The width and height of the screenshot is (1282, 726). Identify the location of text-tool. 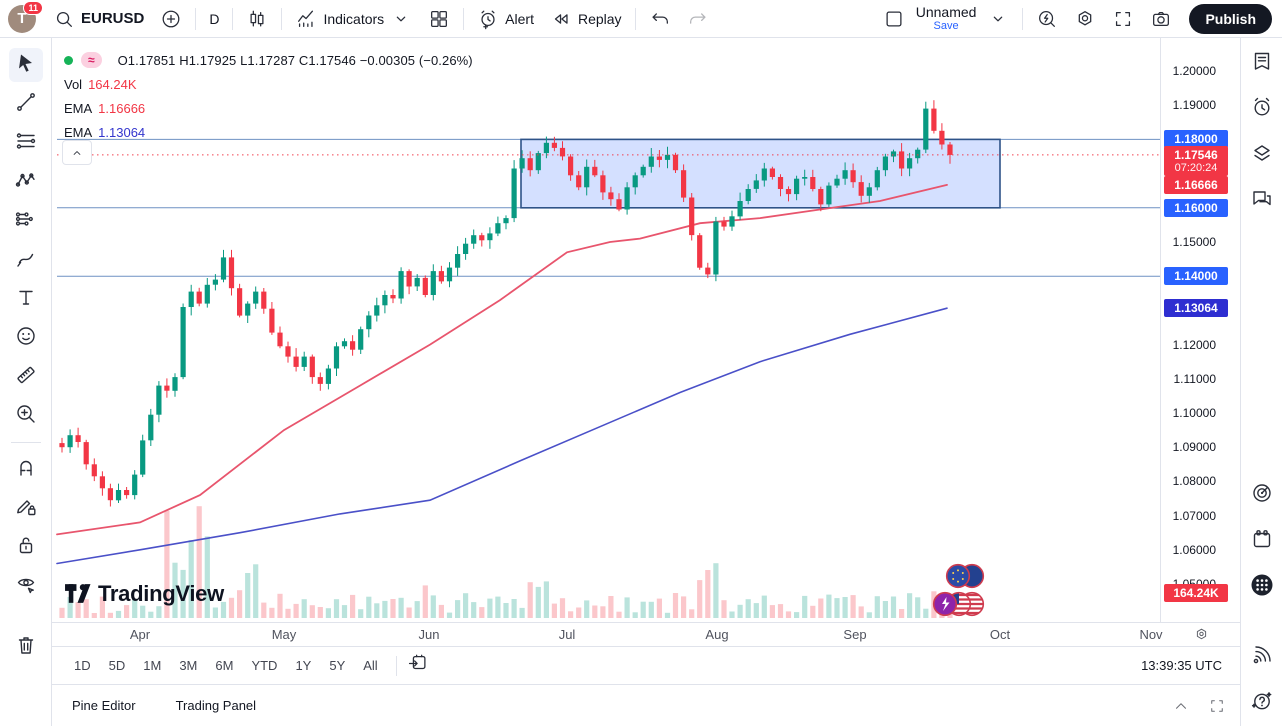
(26, 299).